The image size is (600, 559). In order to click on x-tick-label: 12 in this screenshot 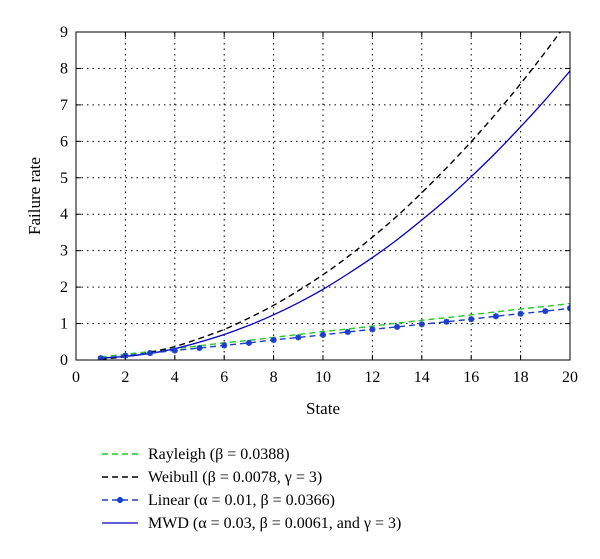, I will do `click(372, 377)`.